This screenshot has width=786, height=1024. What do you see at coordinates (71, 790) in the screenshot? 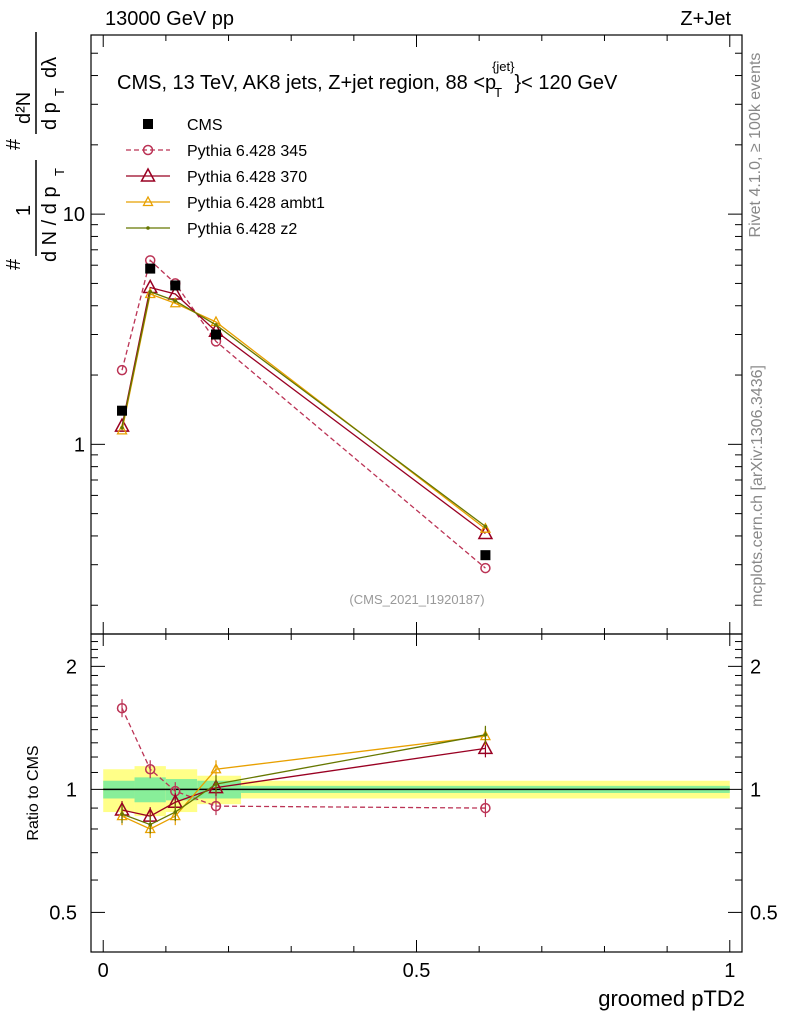
I see `ratio-tick-label: 1` at bounding box center [71, 790].